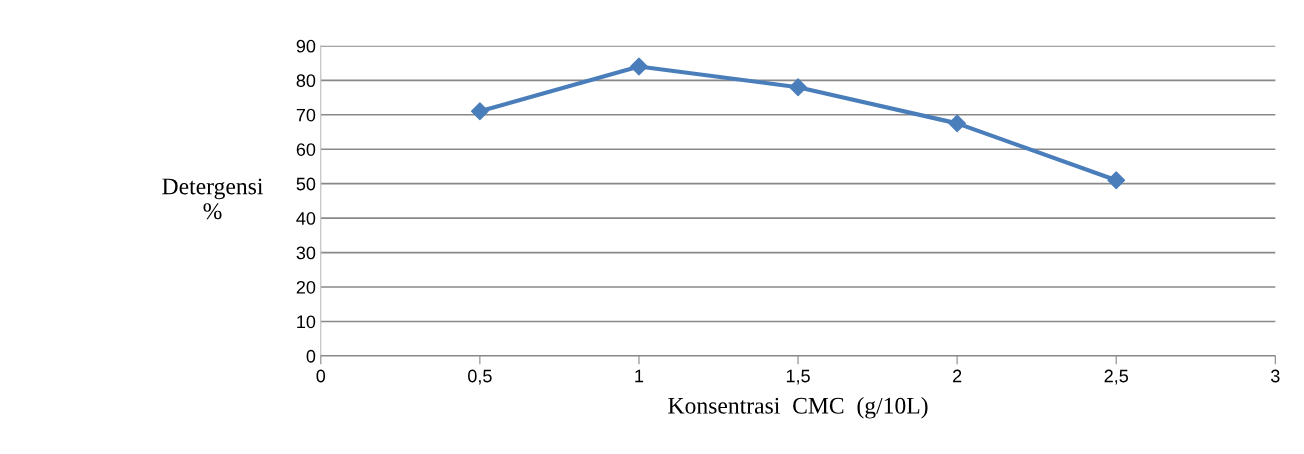 The height and width of the screenshot is (454, 1304). I want to click on y-tick-label: 90, so click(306, 46).